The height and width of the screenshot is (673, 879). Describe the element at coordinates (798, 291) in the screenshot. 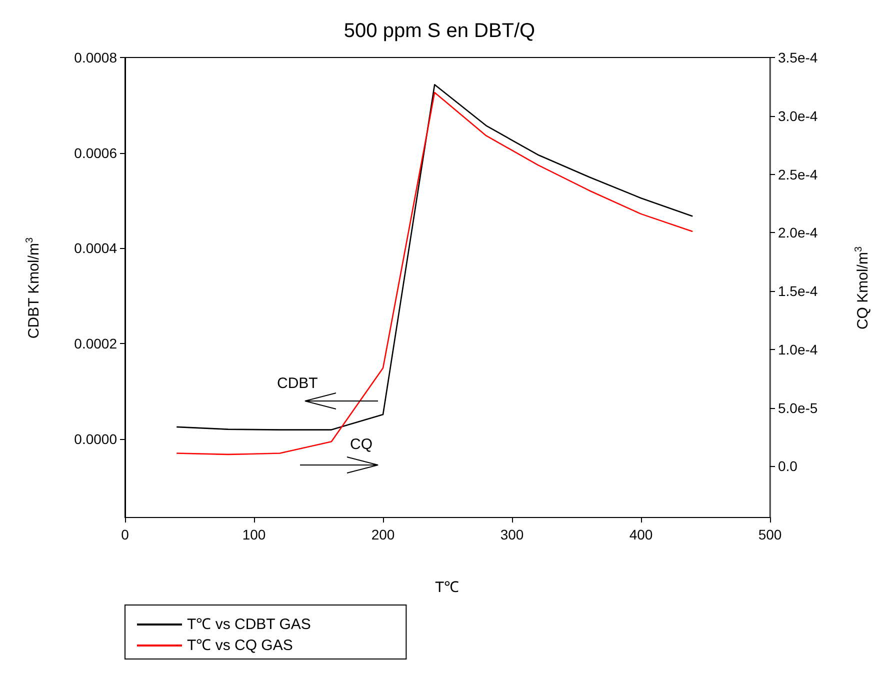

I see `y2-tick-label: 1.5e-4` at that location.